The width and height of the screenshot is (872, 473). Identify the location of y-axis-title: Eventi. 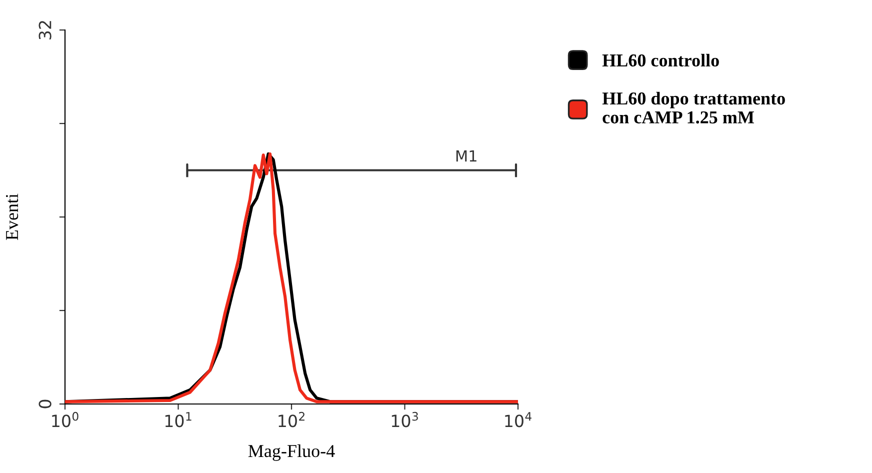
(12, 217).